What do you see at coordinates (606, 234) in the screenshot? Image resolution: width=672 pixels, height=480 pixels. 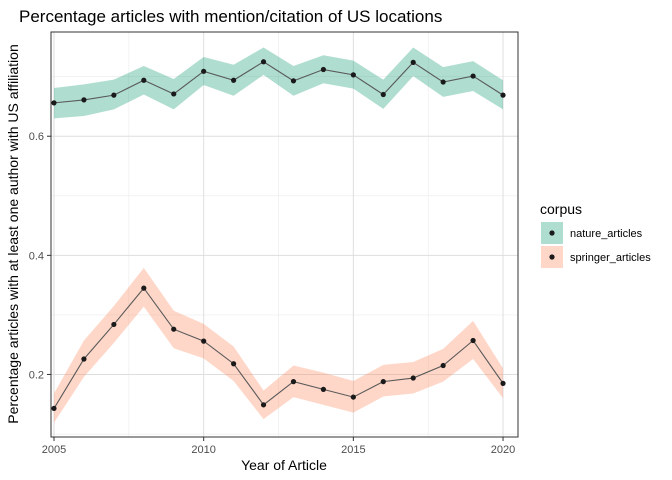 I see `legend-label-nature_articles: nature_articles` at bounding box center [606, 234].